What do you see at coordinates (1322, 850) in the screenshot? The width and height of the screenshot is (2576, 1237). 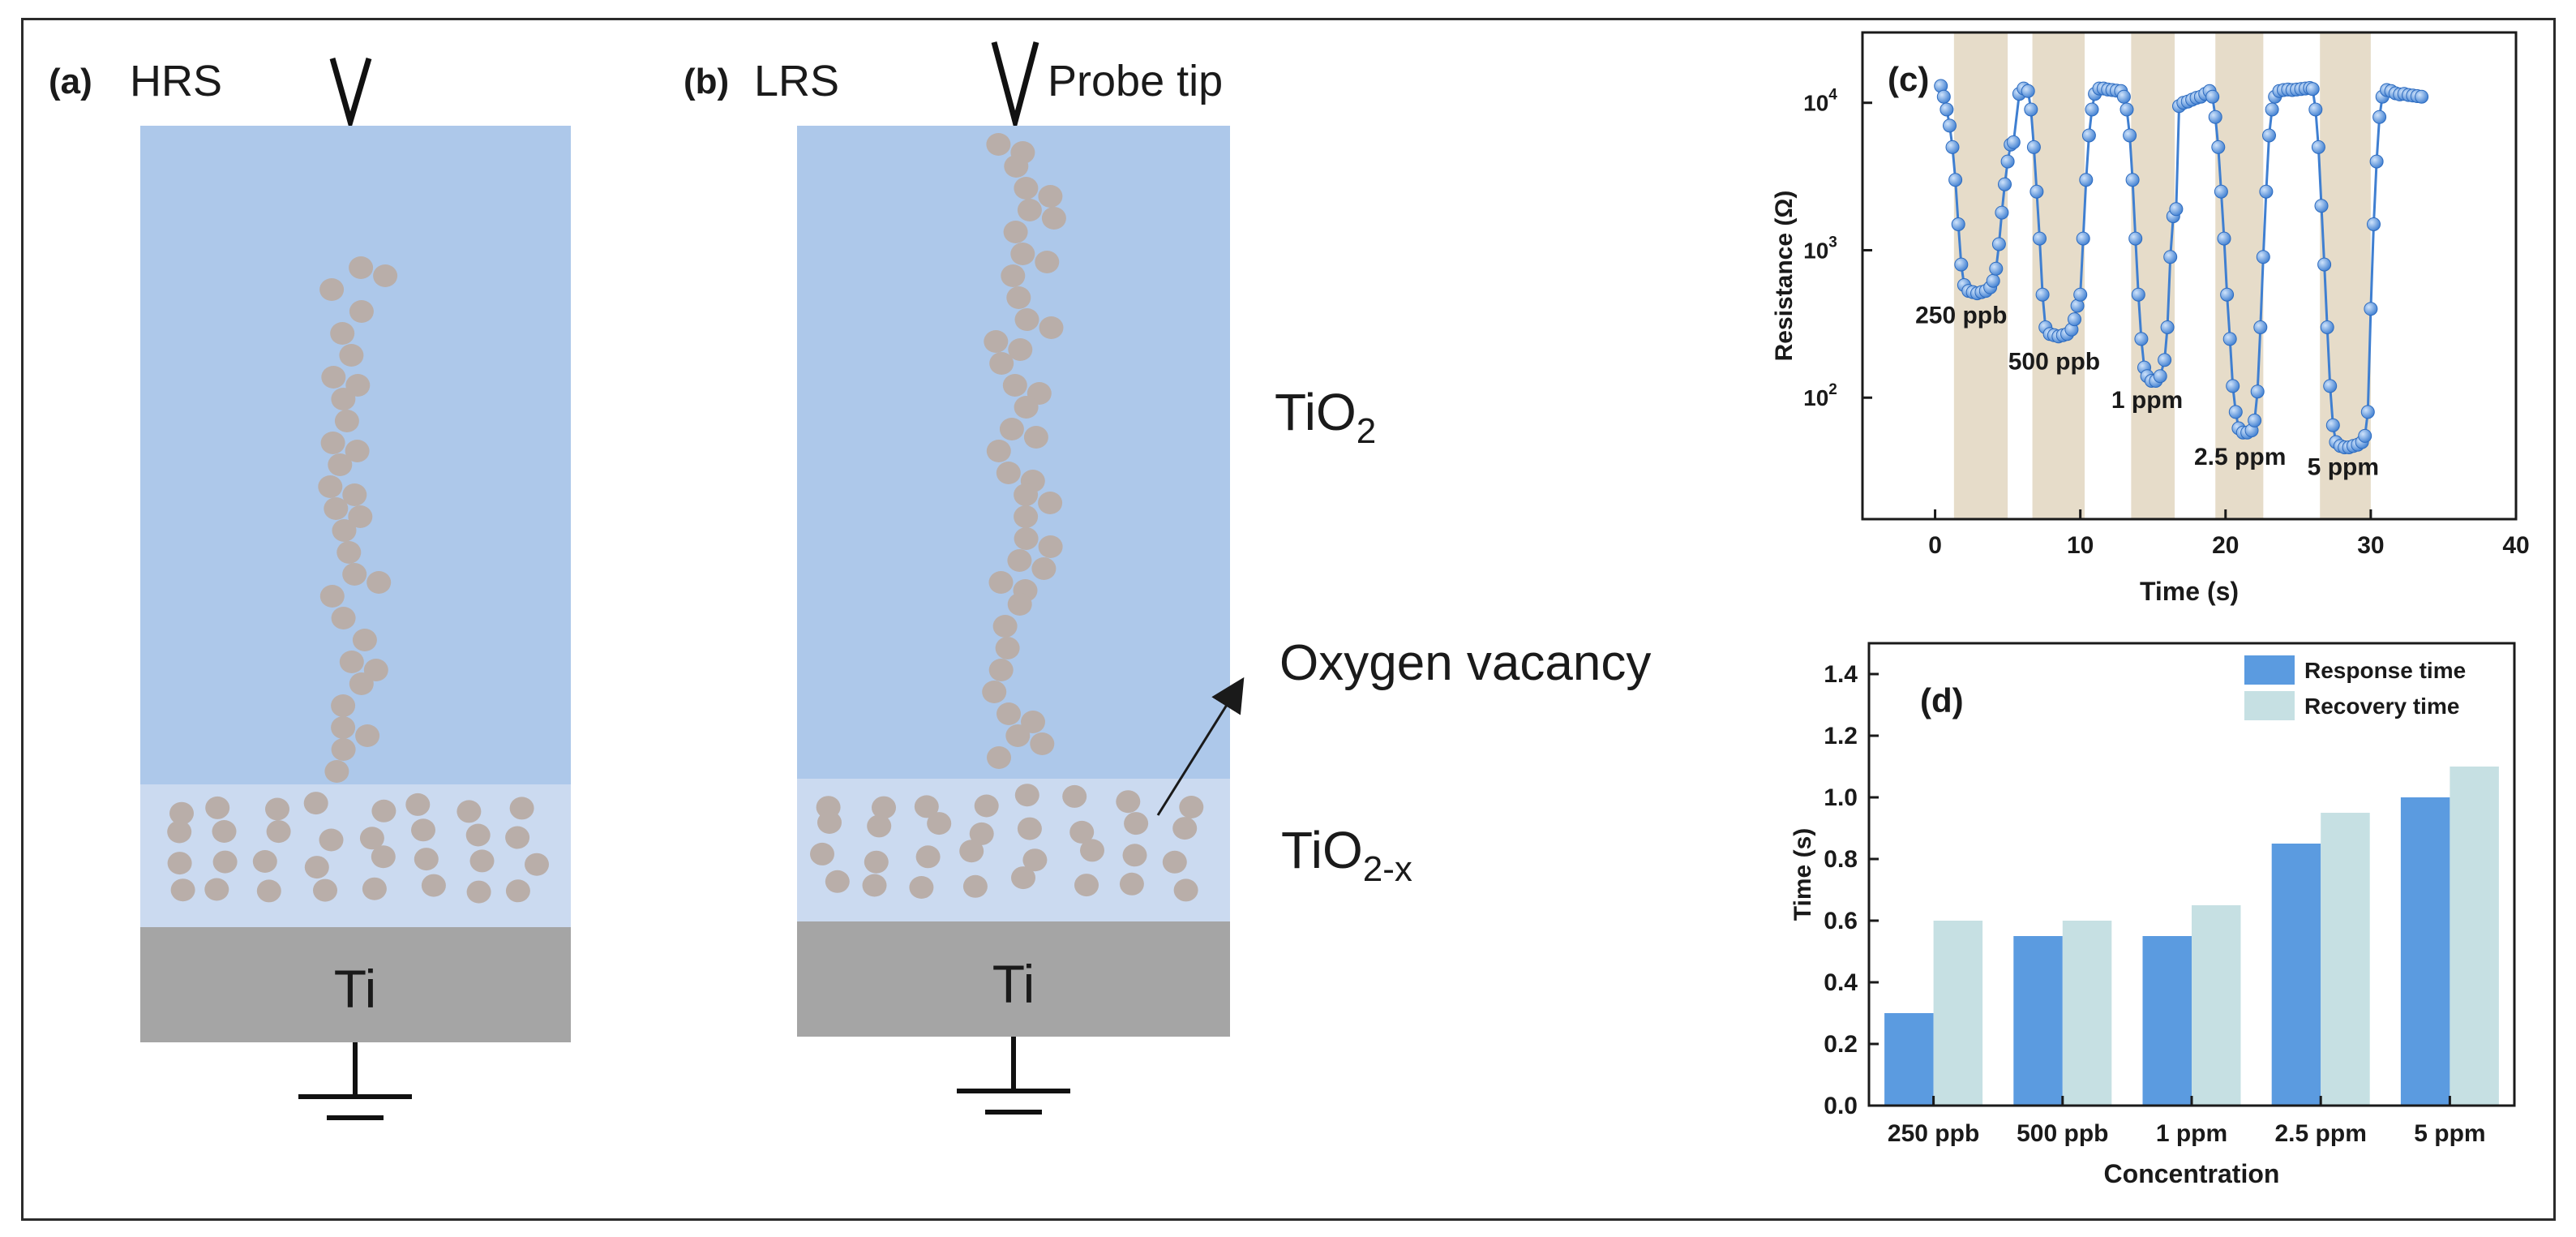 I see `tio2x-label-main: TiO` at bounding box center [1322, 850].